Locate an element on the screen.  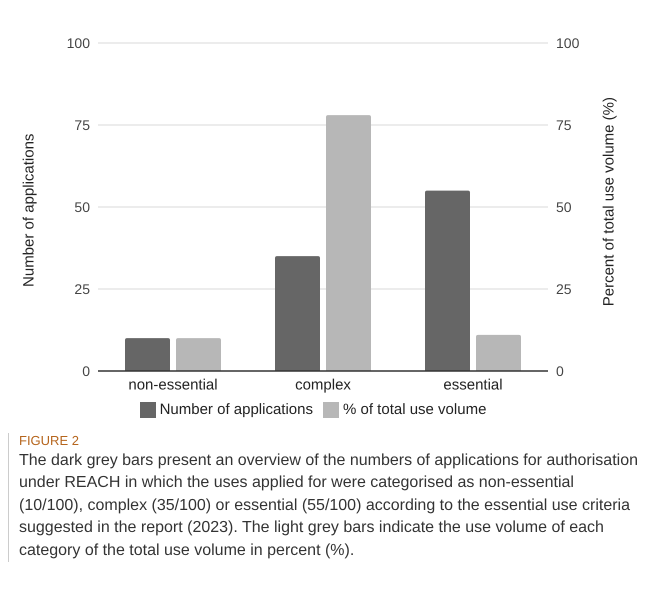
y-tick-label: 50 is located at coordinates (82, 206).